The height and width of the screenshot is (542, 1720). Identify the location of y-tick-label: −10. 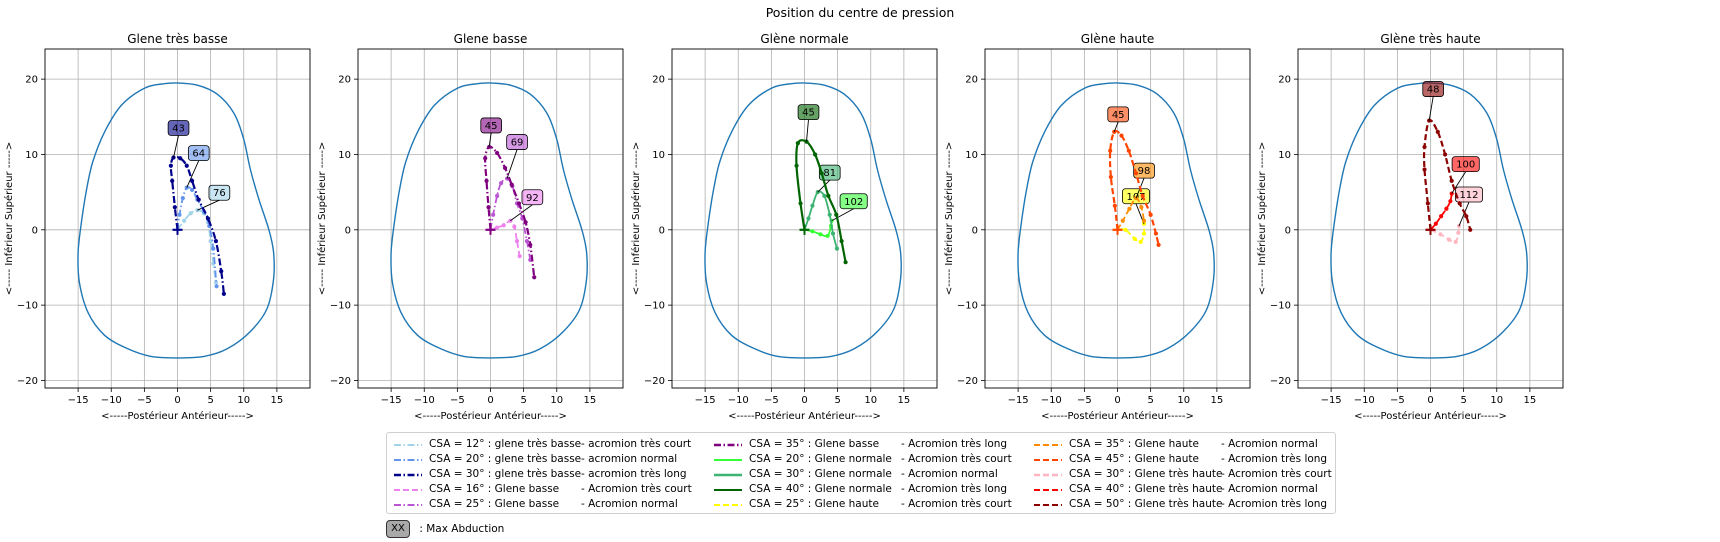
(27, 306).